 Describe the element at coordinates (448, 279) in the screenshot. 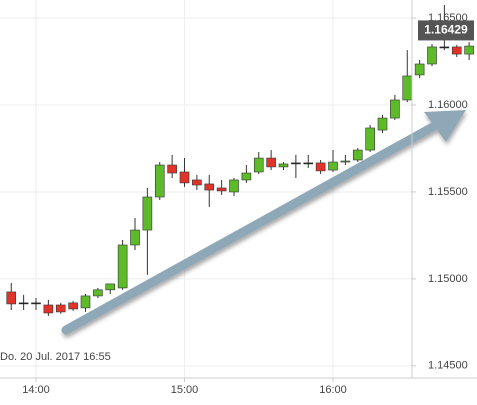

I see `y-tick-label: 1.15000` at that location.